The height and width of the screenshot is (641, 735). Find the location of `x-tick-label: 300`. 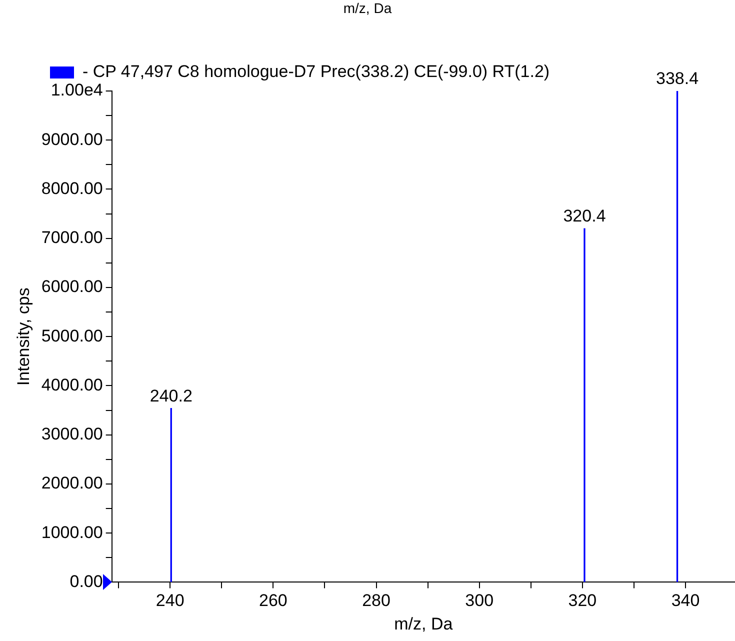

x-tick-label: 300 is located at coordinates (479, 600).